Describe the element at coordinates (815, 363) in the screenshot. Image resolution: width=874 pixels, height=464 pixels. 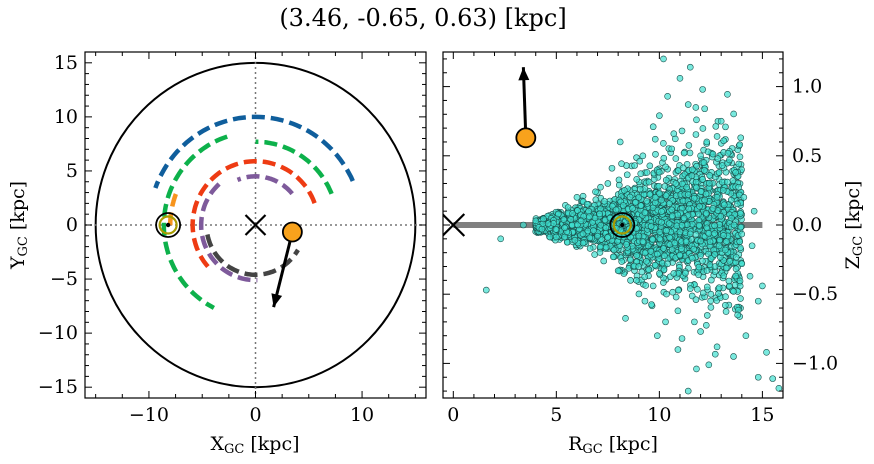
I see `side-view-ytick-label: −1.0` at that location.